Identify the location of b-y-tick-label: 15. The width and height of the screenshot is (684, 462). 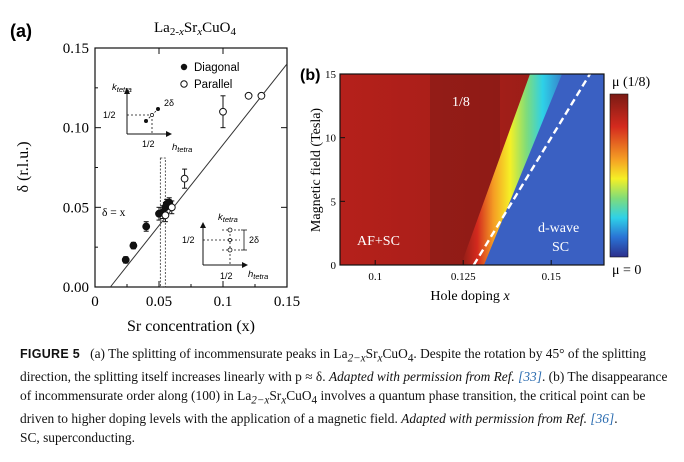
(331, 75).